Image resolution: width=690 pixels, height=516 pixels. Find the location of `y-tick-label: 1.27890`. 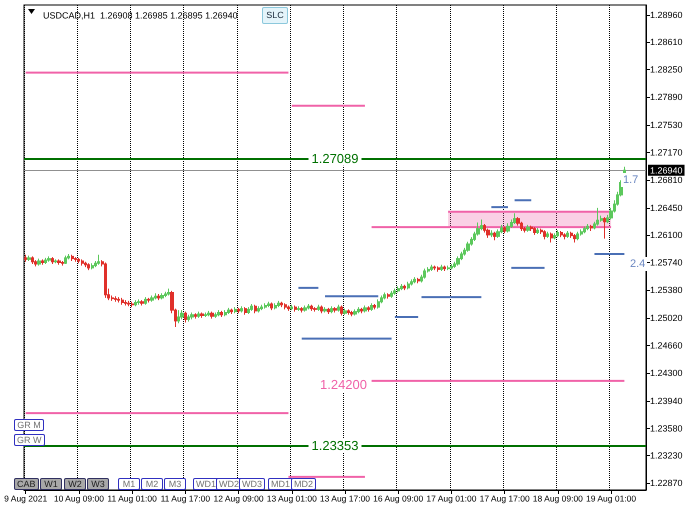

y-tick-label: 1.27890 is located at coordinates (666, 97).